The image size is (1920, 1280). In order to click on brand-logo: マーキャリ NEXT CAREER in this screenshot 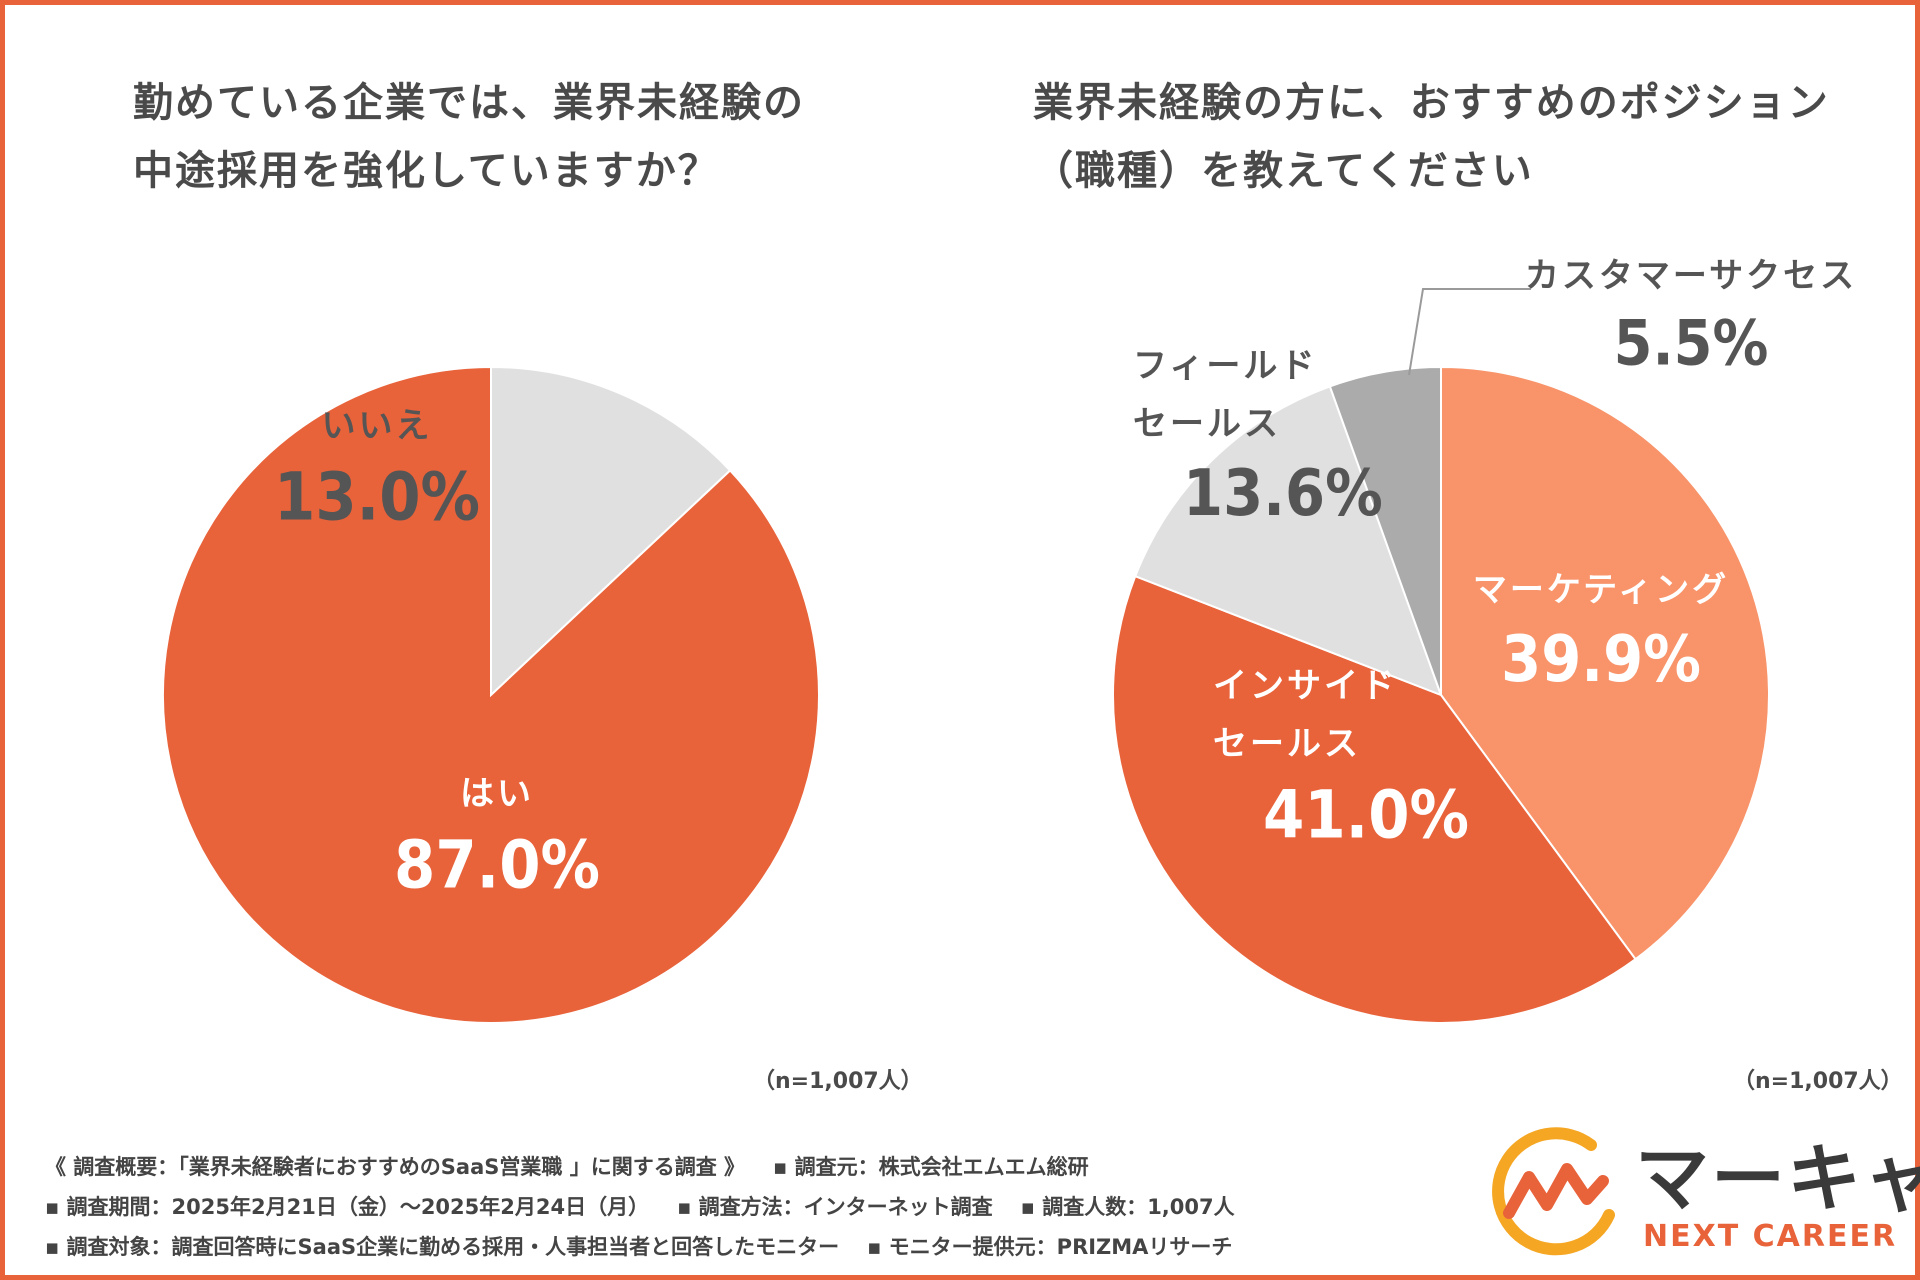, I will do `click(1696, 1190)`.